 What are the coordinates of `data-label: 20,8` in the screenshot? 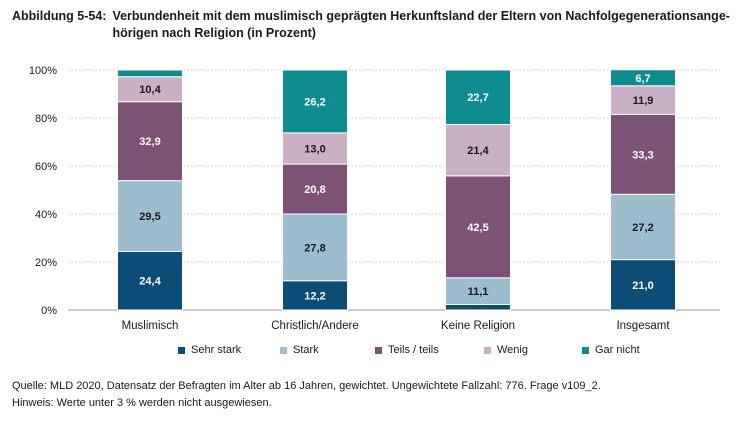 It's located at (314, 190).